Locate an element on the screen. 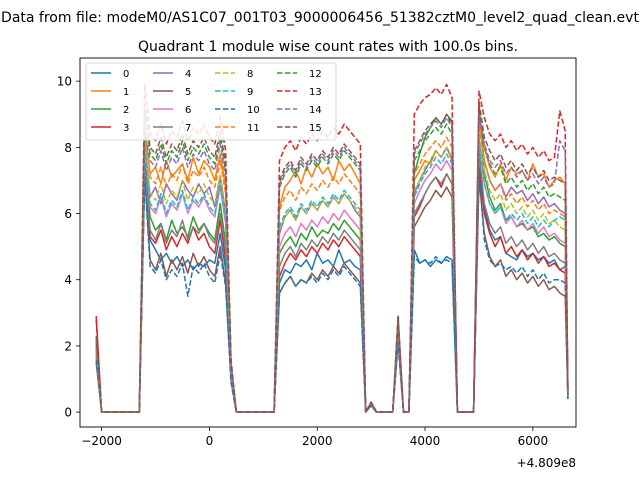  legend-label: 5 is located at coordinates (188, 92).